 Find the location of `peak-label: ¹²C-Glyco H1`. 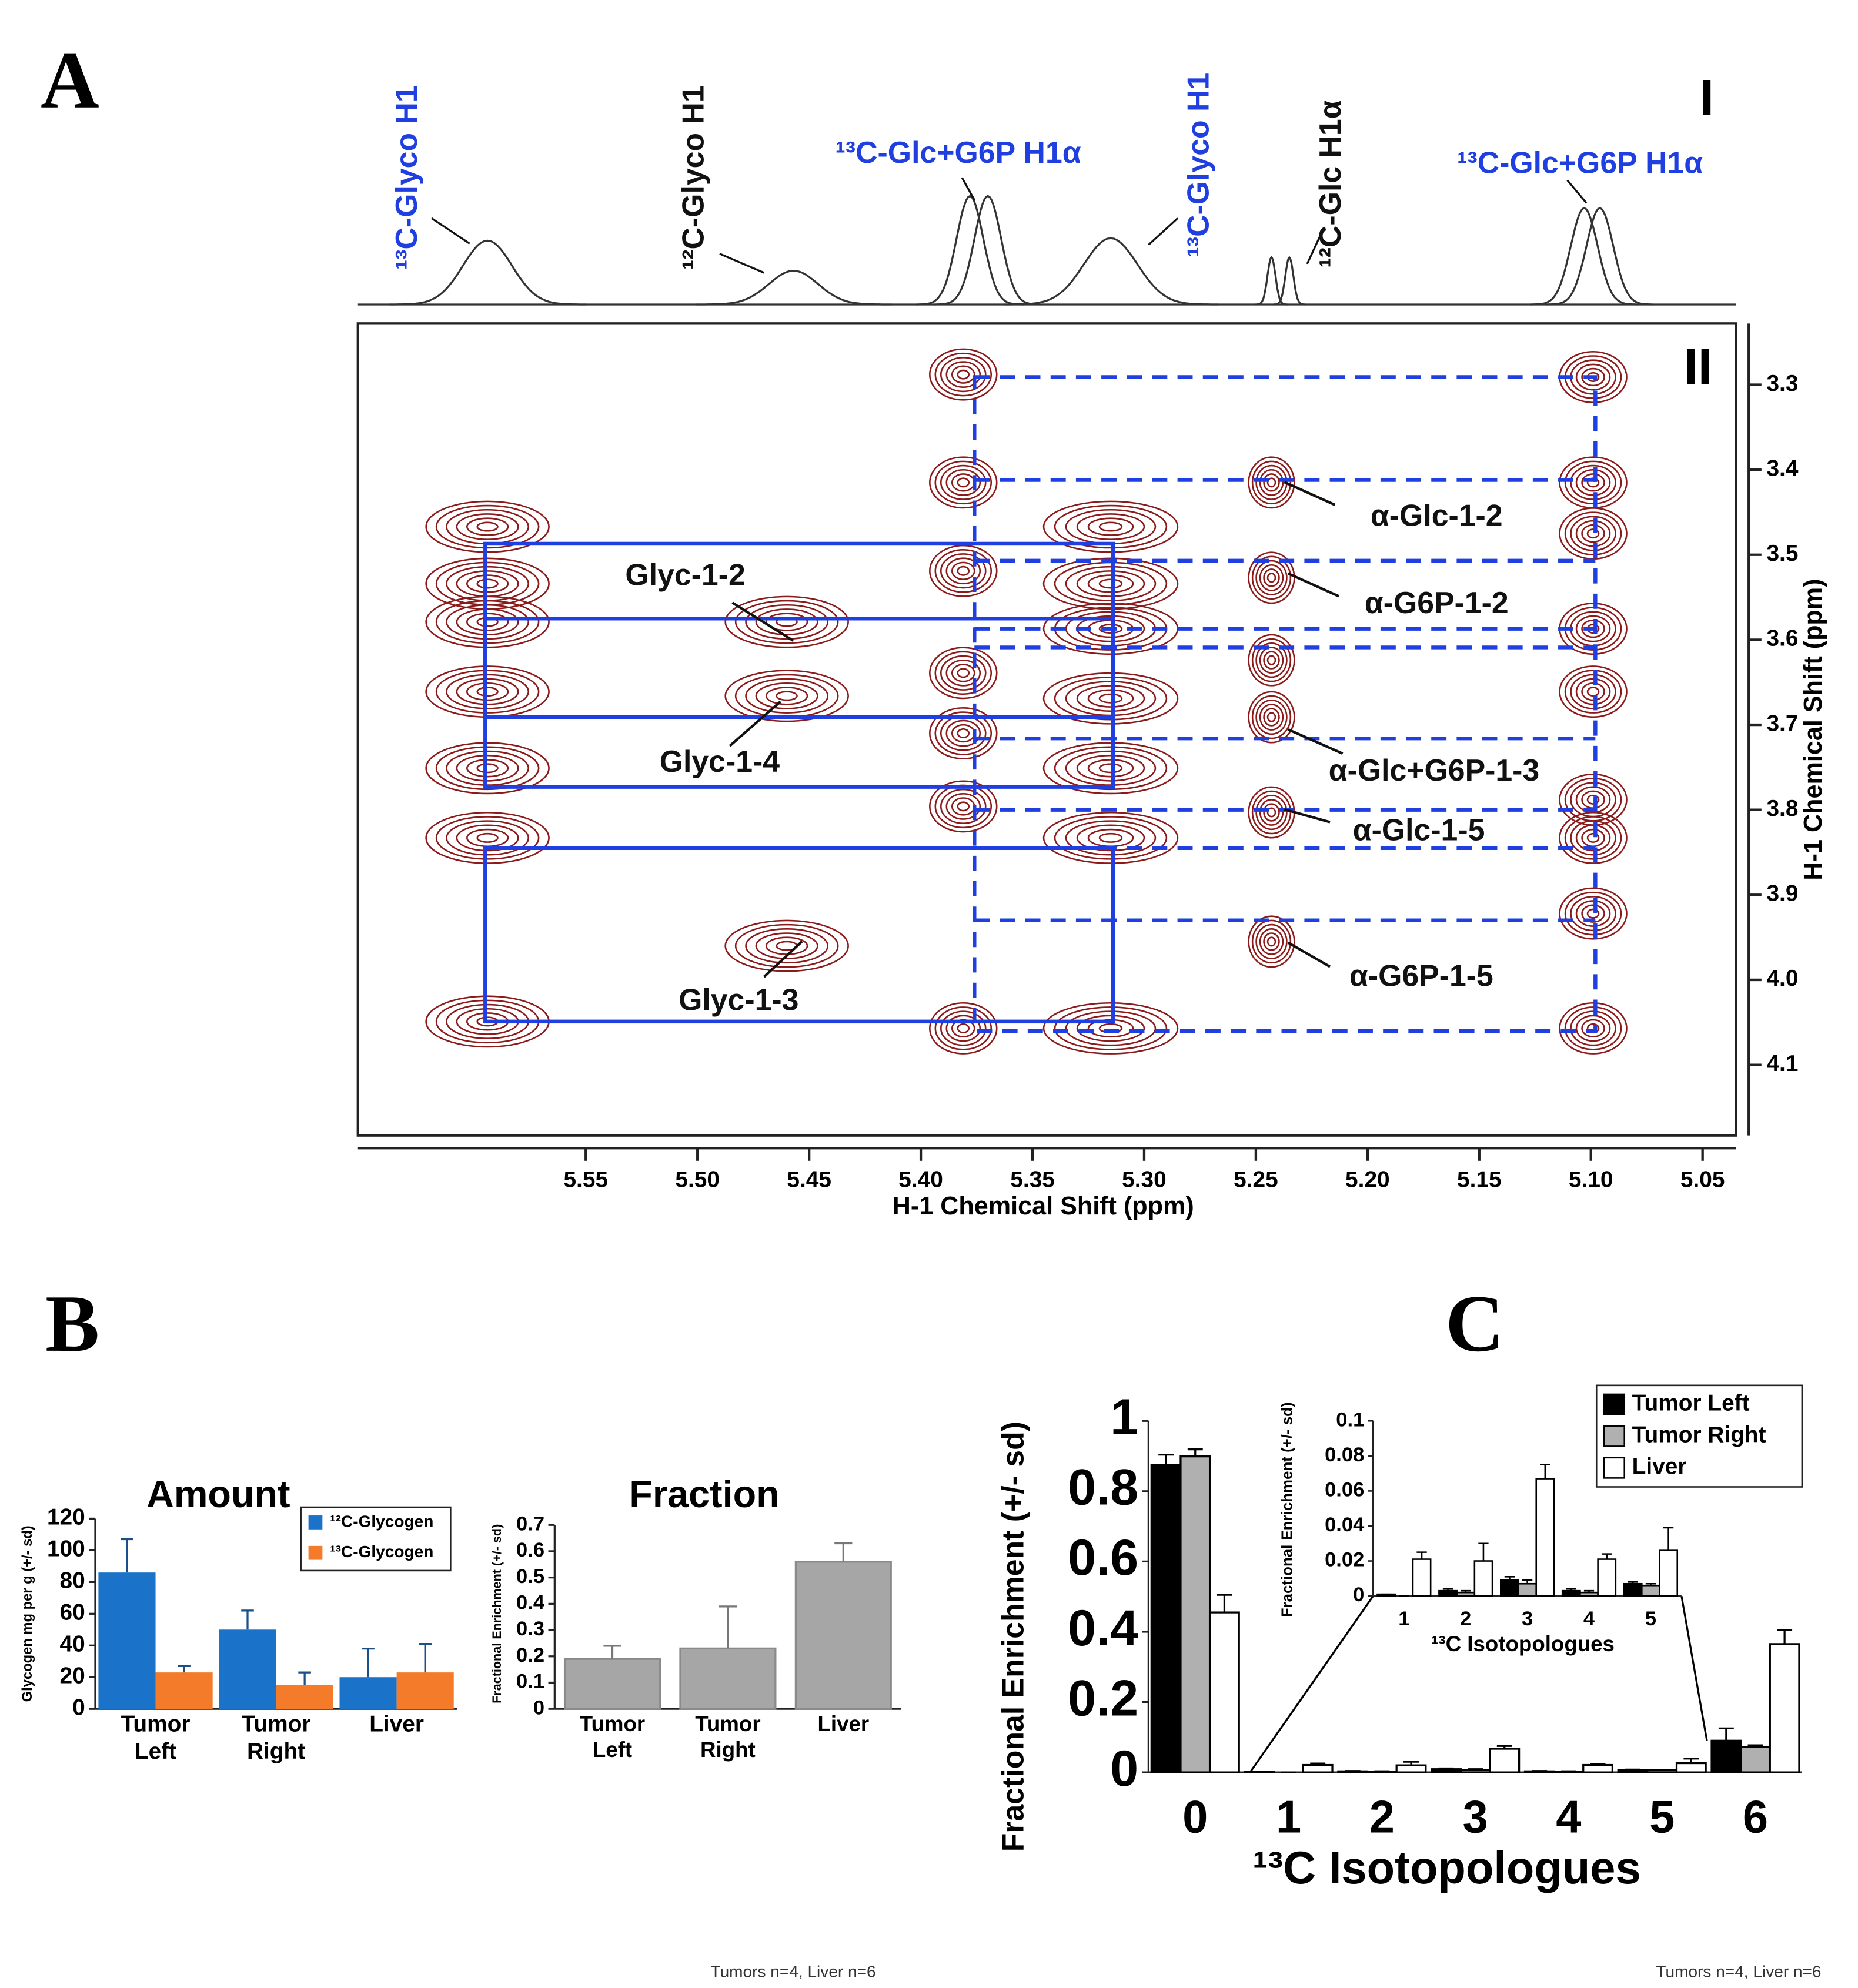

peak-label: ¹²C-Glyco H1 is located at coordinates (693, 177).